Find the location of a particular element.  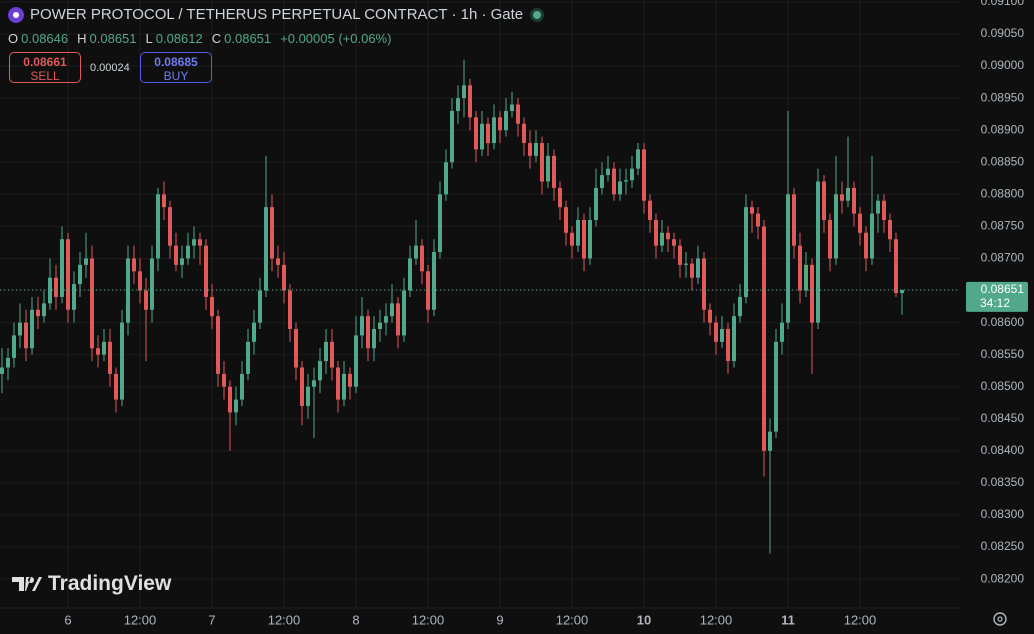

y-tick-label: 0.08350 is located at coordinates (1003, 482).